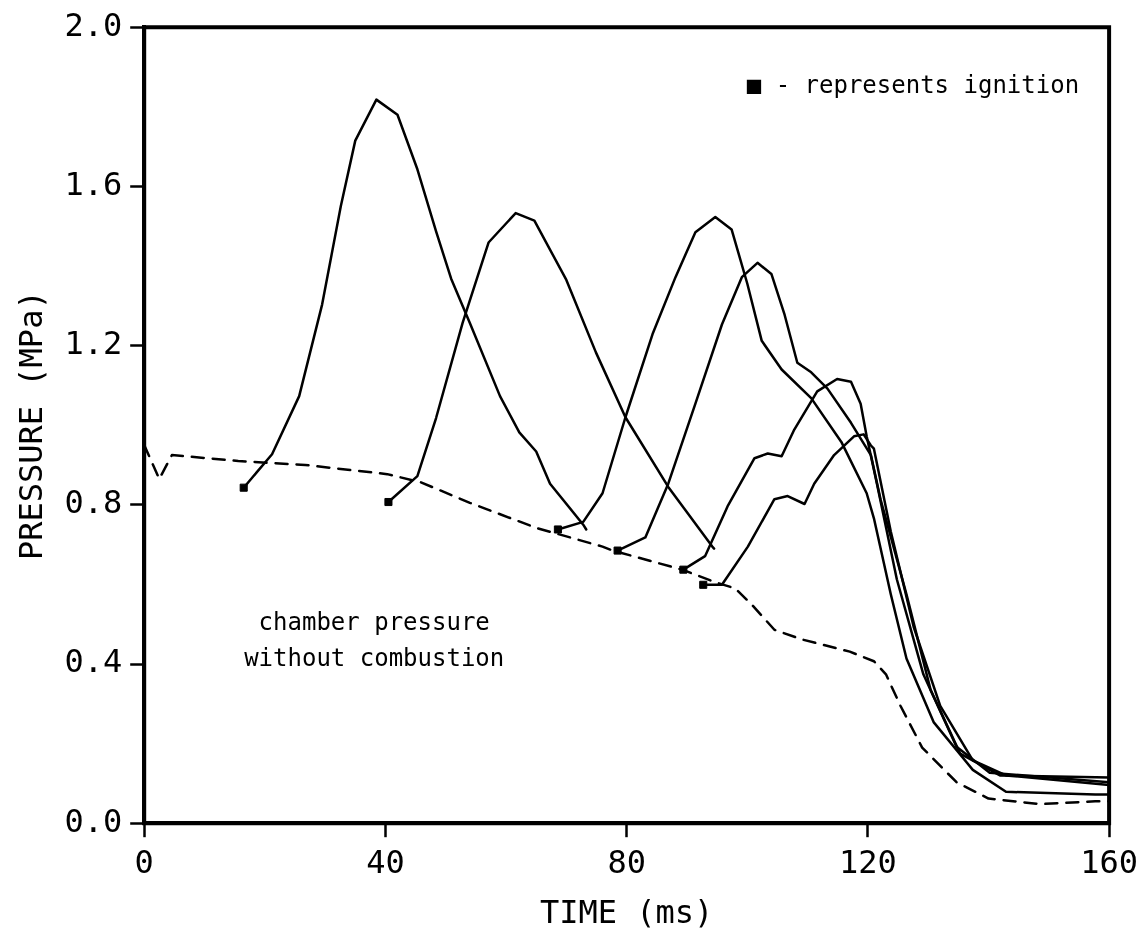 The width and height of the screenshot is (1146, 948). I want to click on annotation: chamber pressure without combustion, so click(374, 640).